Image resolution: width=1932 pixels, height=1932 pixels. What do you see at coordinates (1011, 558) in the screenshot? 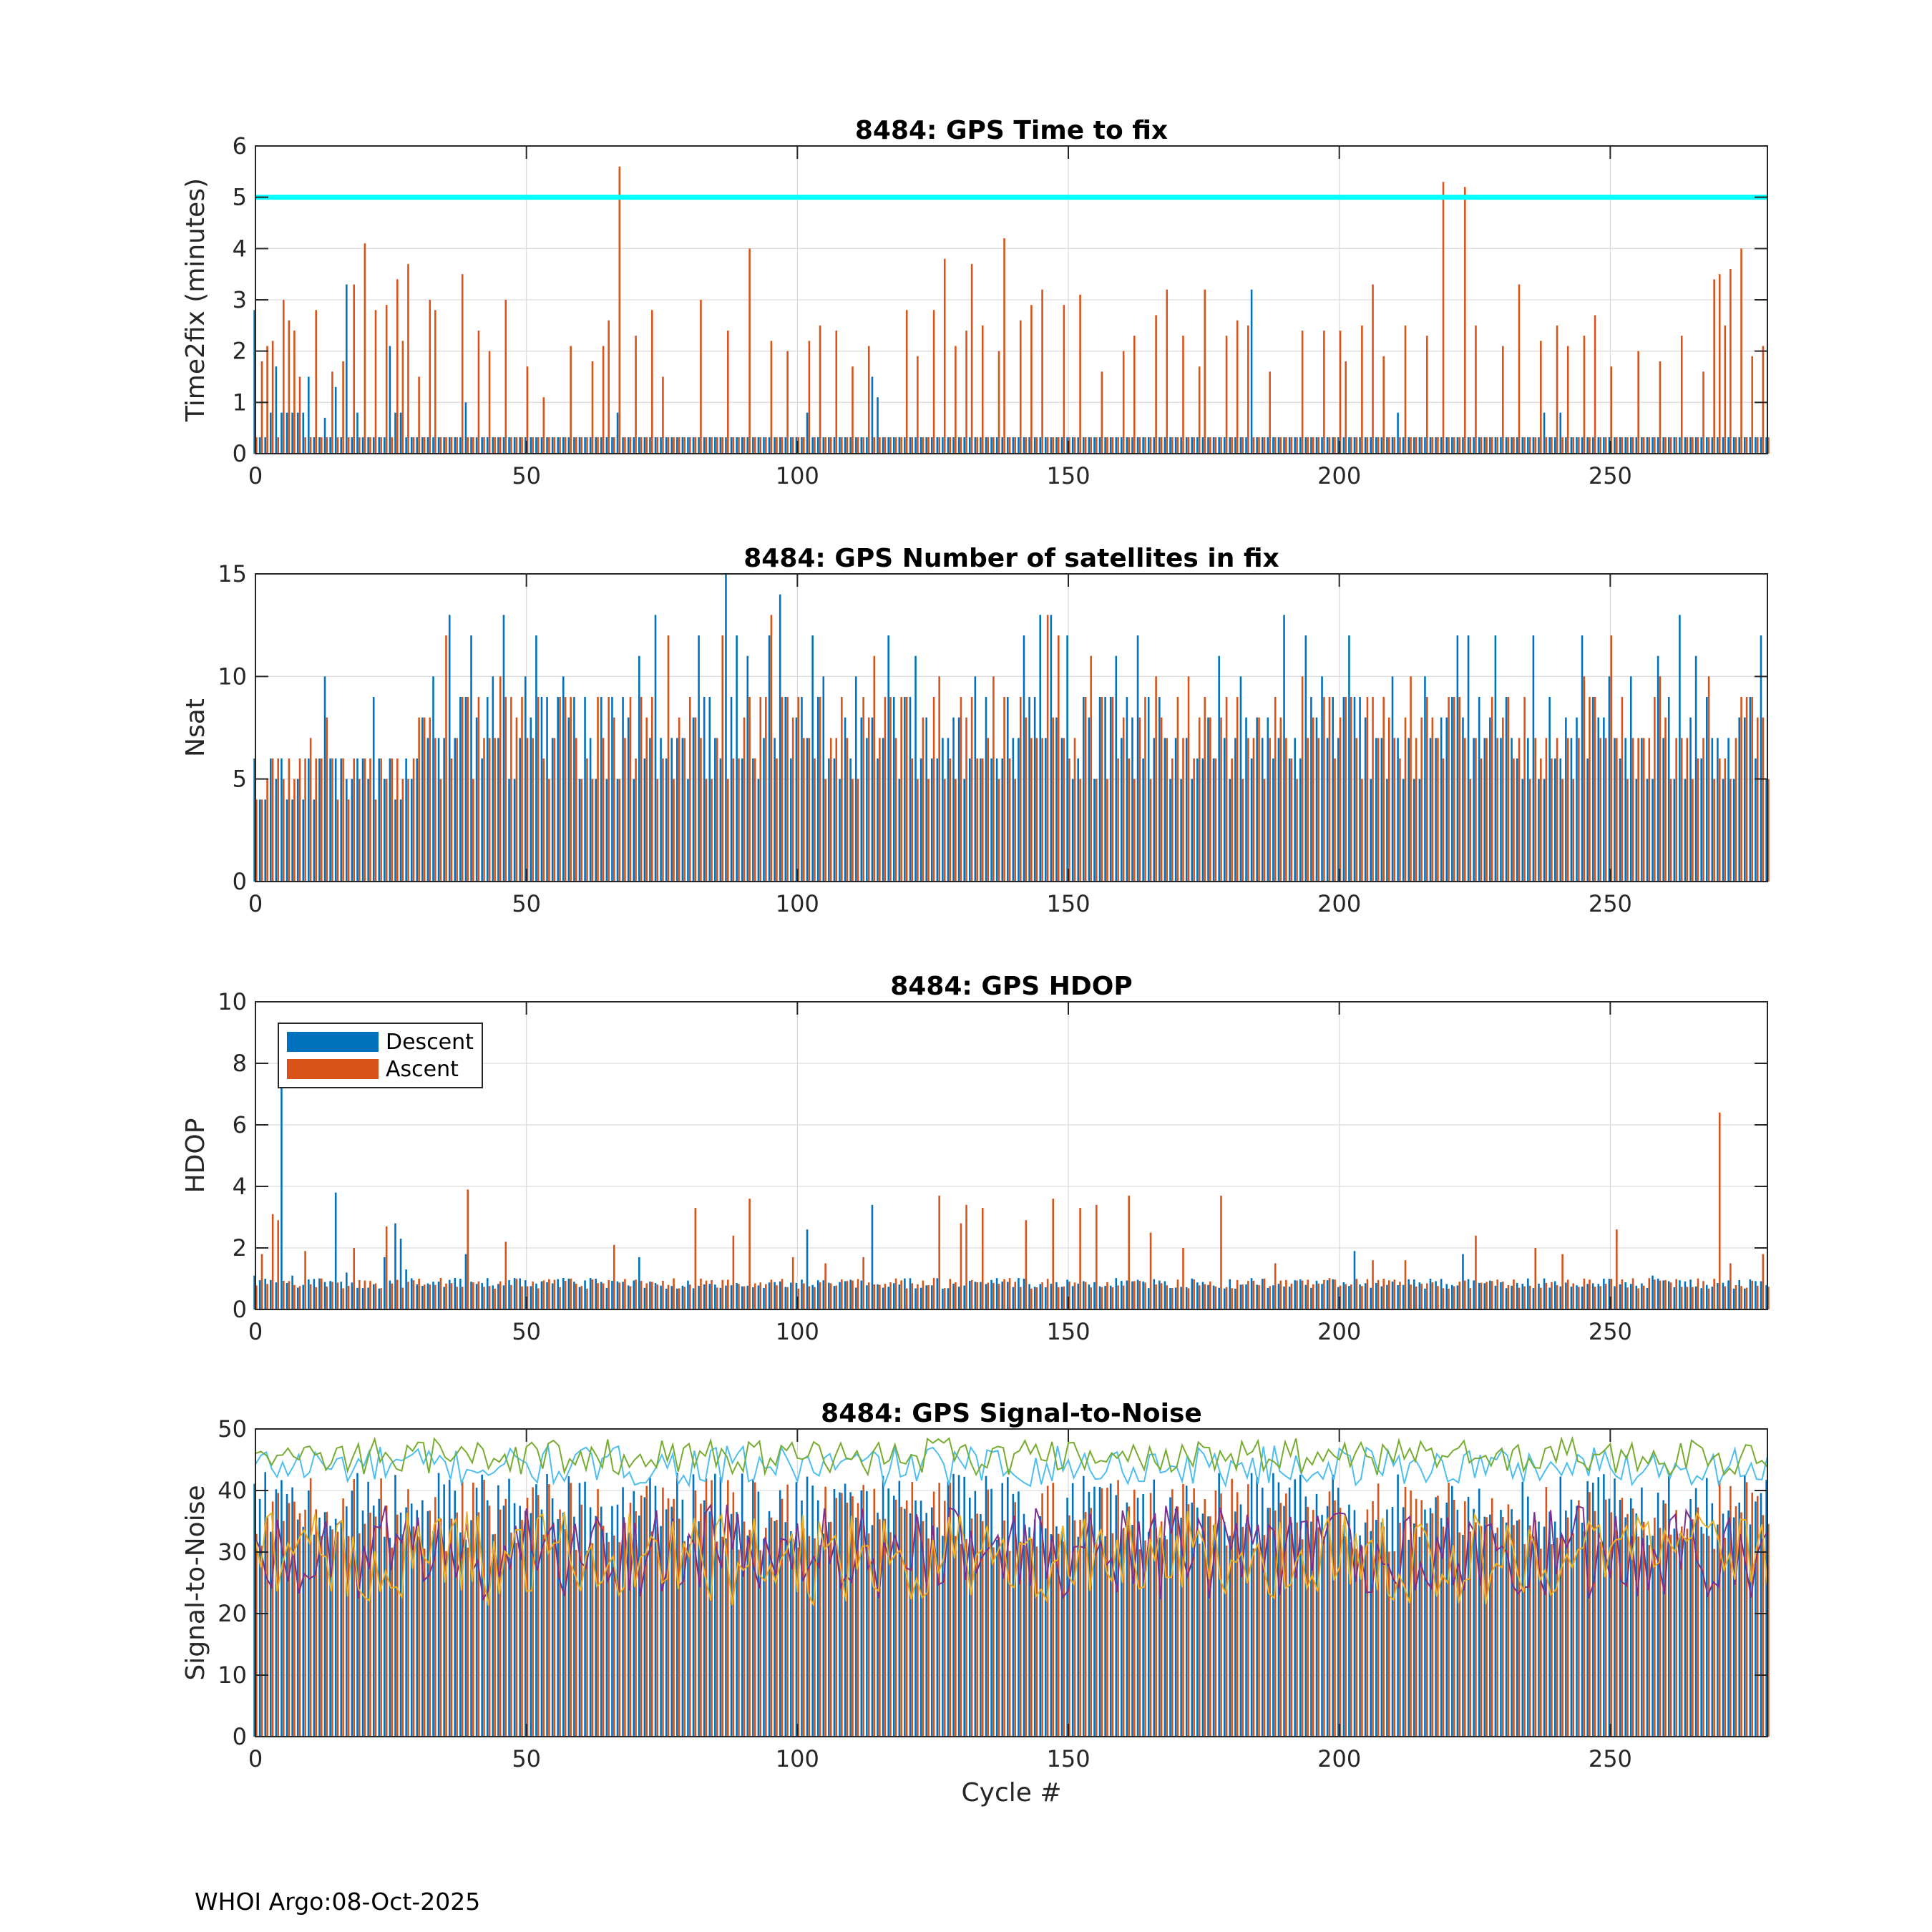
I see `chart-title: 8484: GPS Number of satellites in fix` at bounding box center [1011, 558].